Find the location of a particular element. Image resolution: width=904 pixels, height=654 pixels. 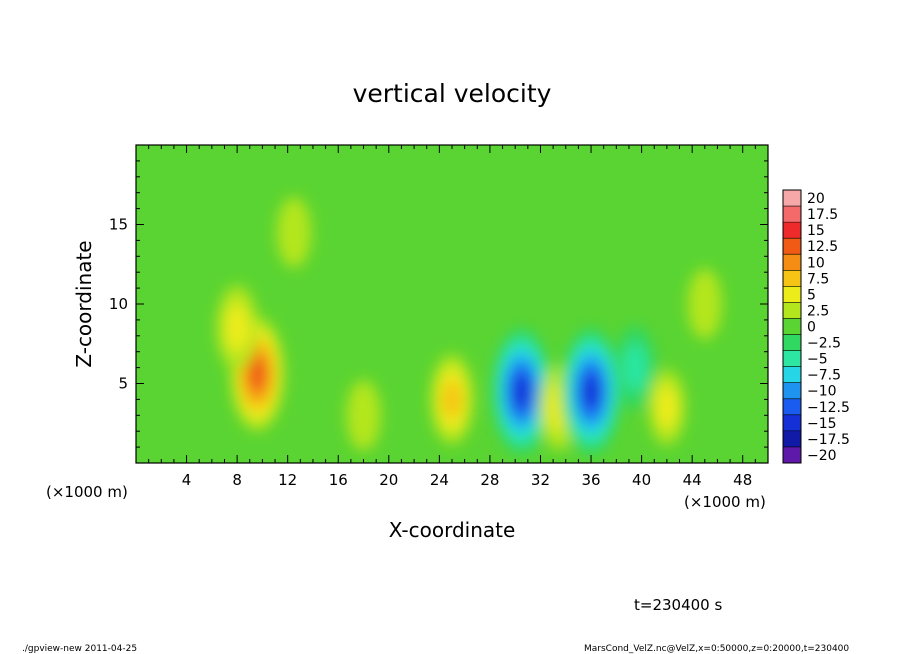

x-tick-label: 32 is located at coordinates (540, 480).